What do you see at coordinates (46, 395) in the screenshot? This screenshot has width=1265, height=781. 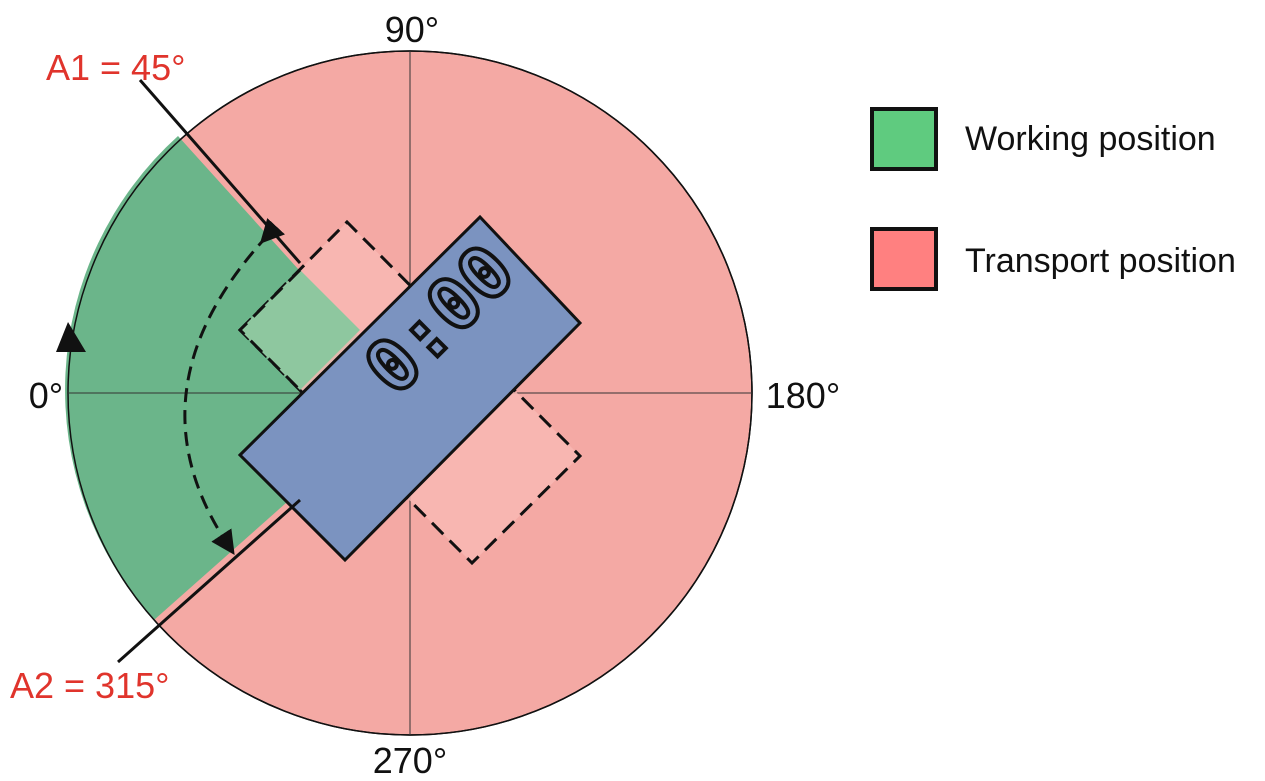 I see `angle-label-0: 0°` at bounding box center [46, 395].